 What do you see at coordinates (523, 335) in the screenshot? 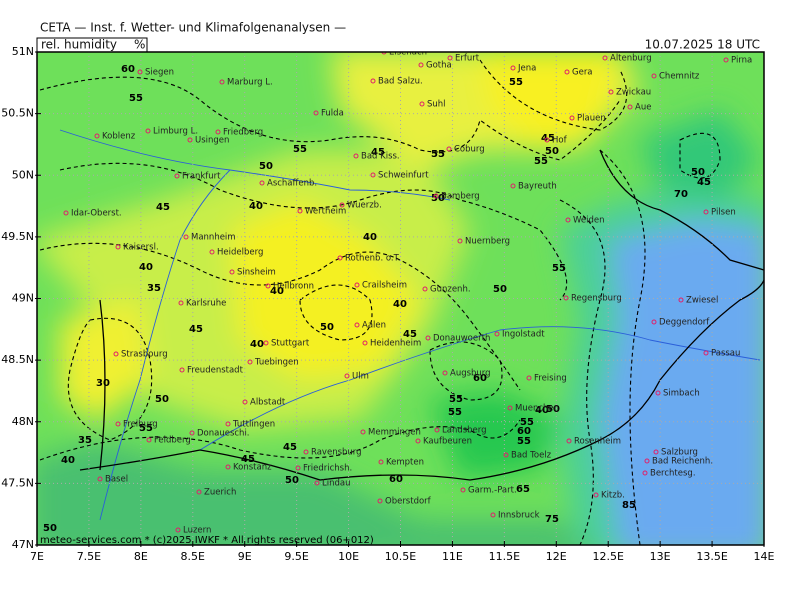
I see `city-label: Ingolstadt` at bounding box center [523, 335].